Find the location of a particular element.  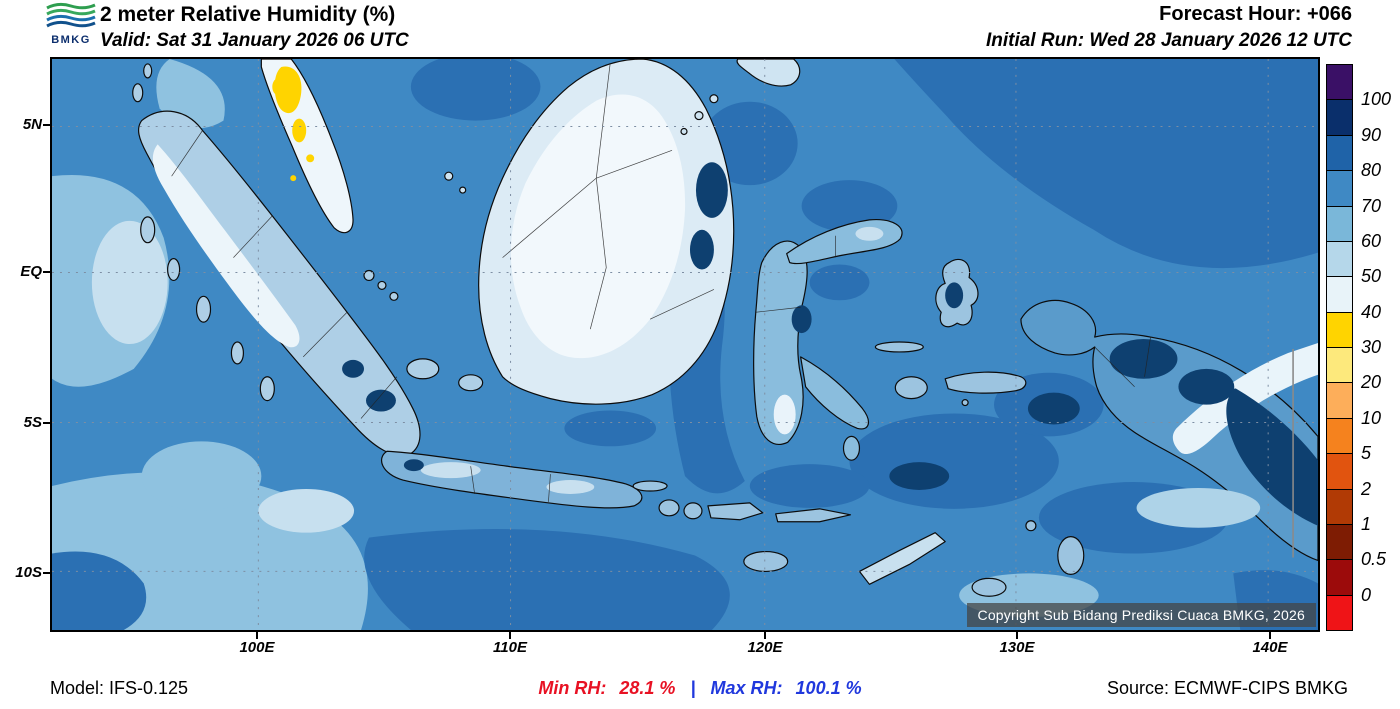

rh-40-50-borneo-core is located at coordinates (598, 226).